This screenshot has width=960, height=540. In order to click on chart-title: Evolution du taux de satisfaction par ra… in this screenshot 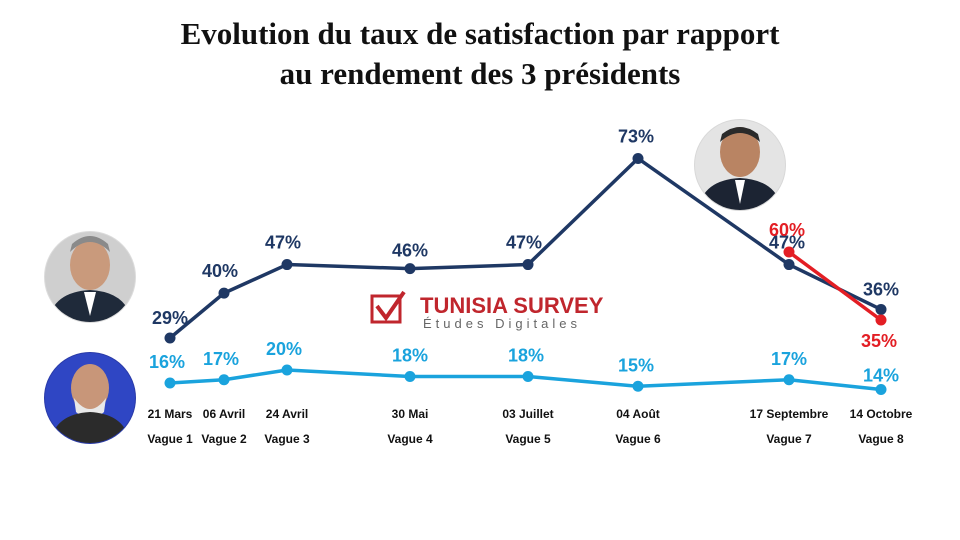, I will do `click(480, 54)`.